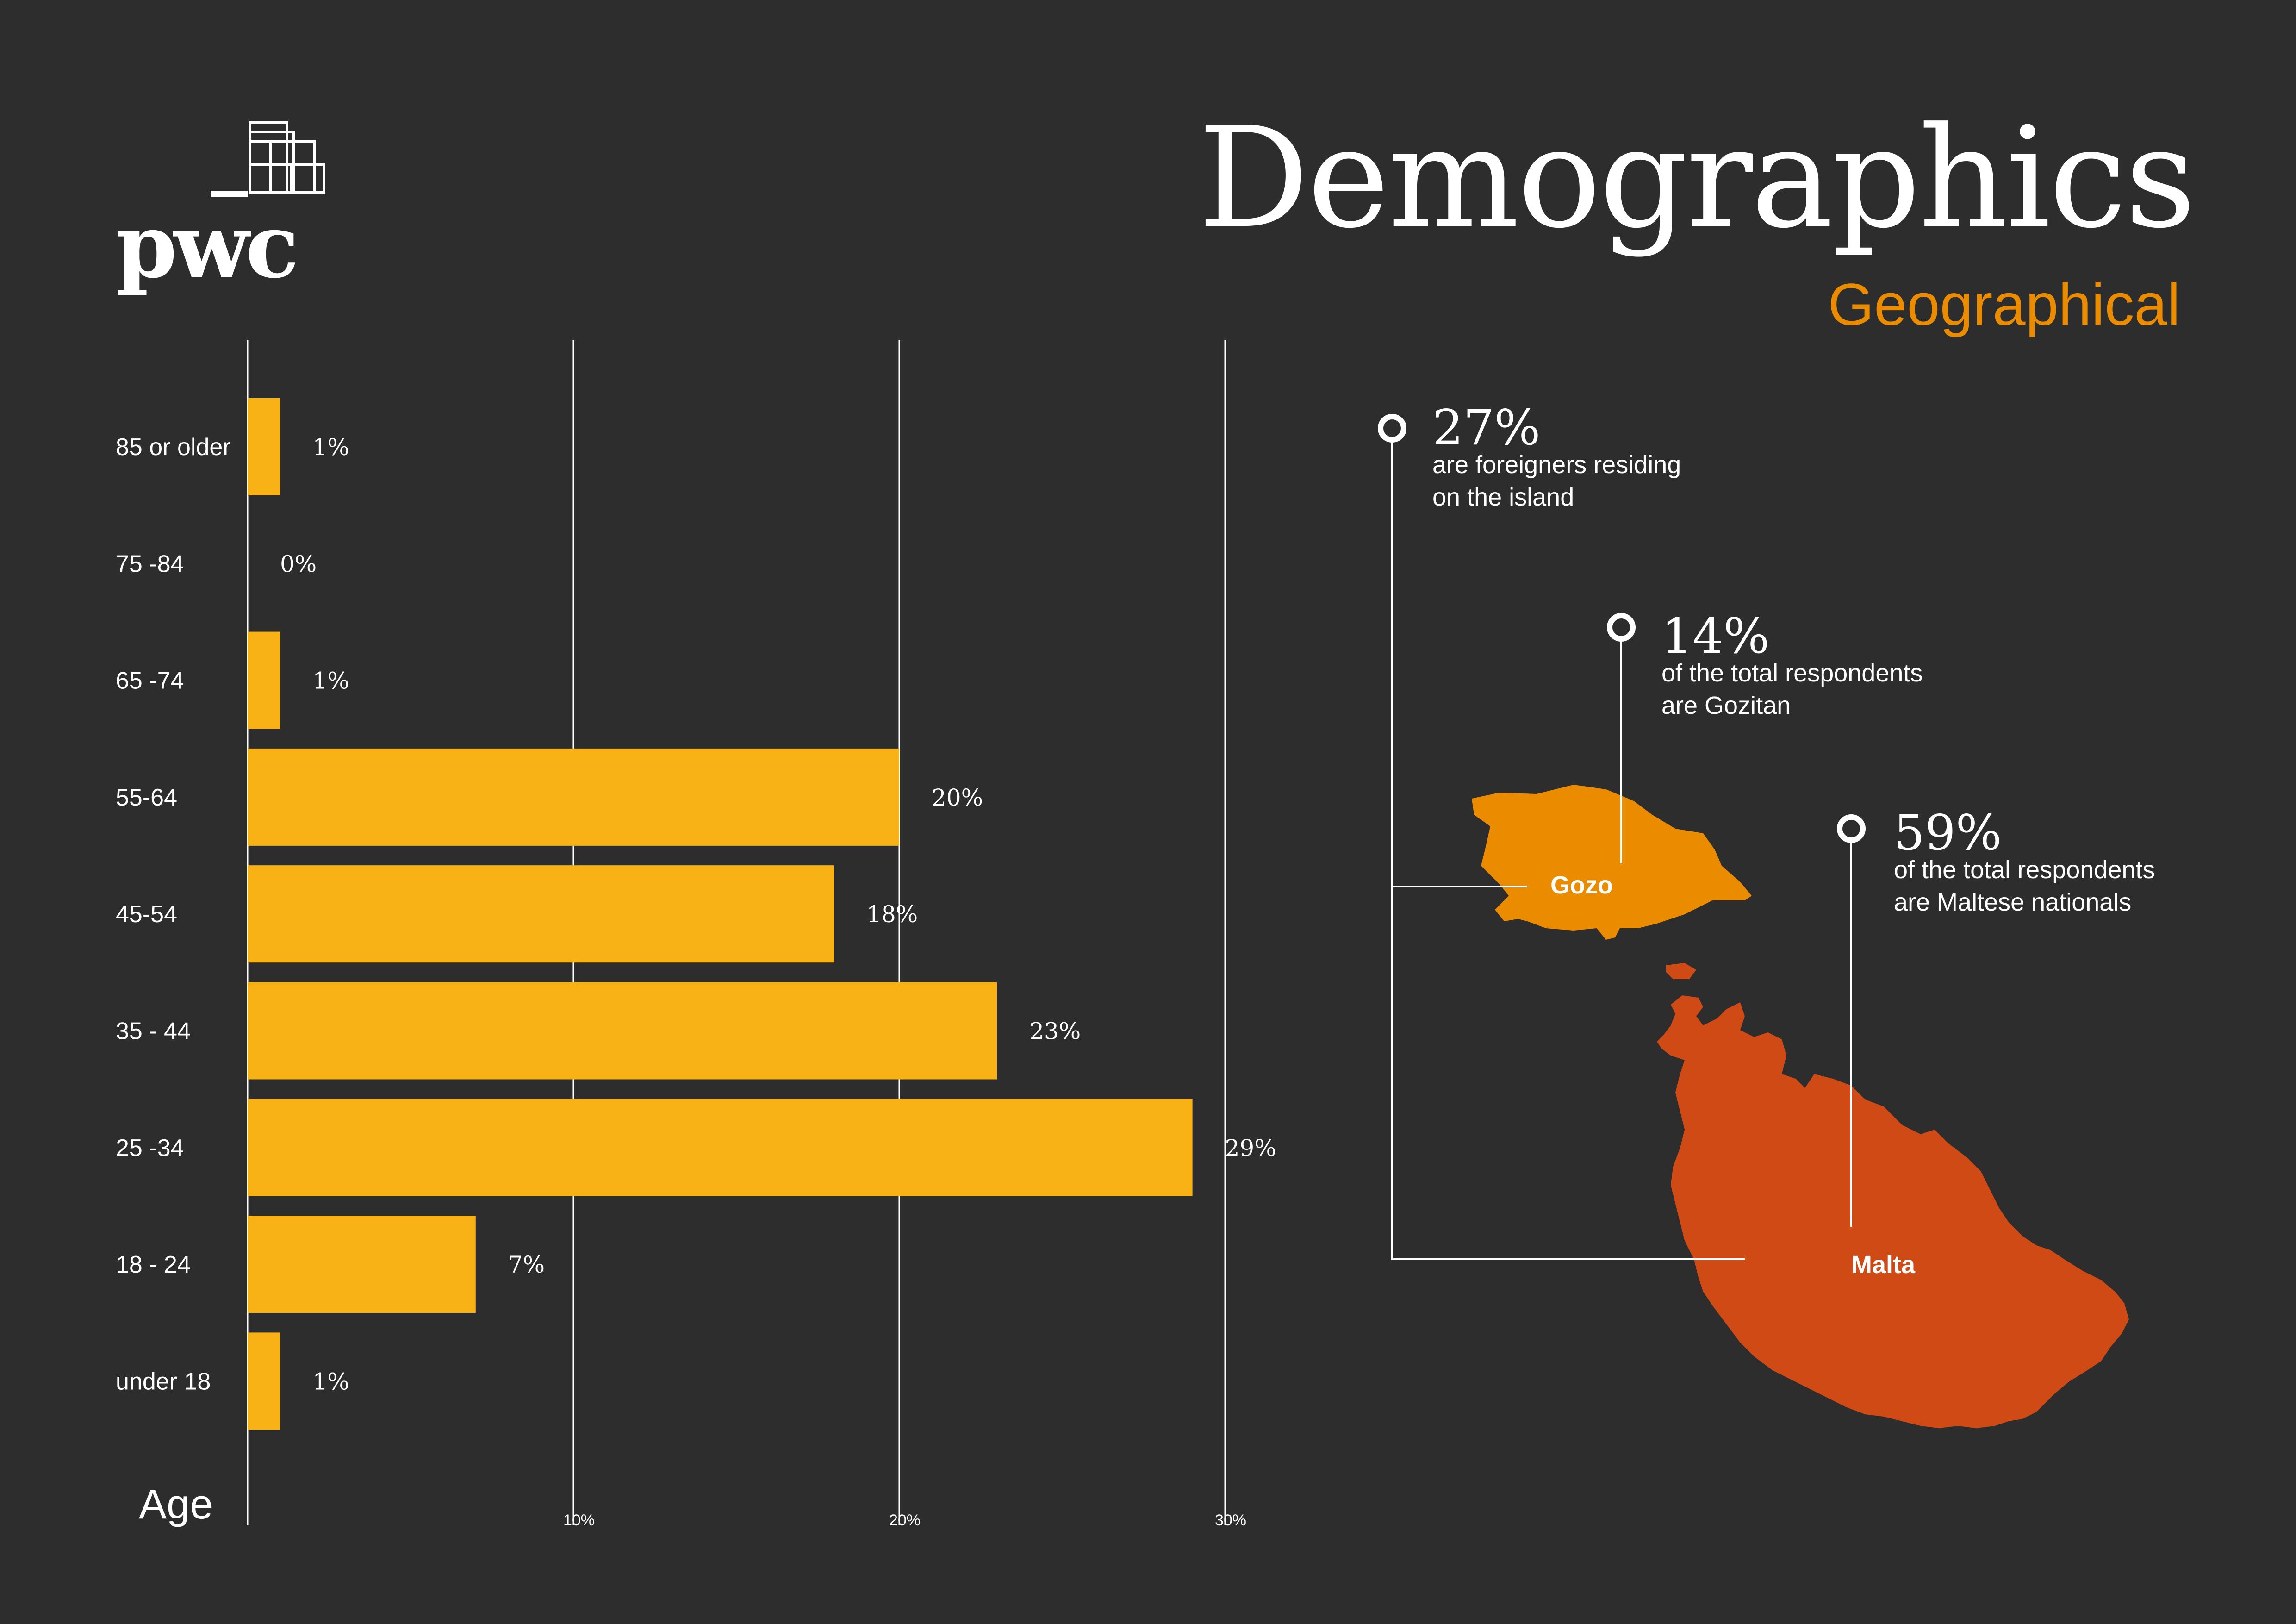  Describe the element at coordinates (1948, 833) in the screenshot. I see `callout-percent: 59%` at that location.